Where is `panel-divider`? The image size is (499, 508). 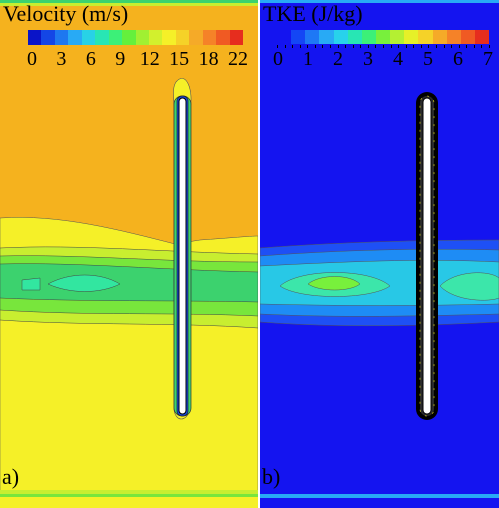
panel-divider is located at coordinates (259, 254).